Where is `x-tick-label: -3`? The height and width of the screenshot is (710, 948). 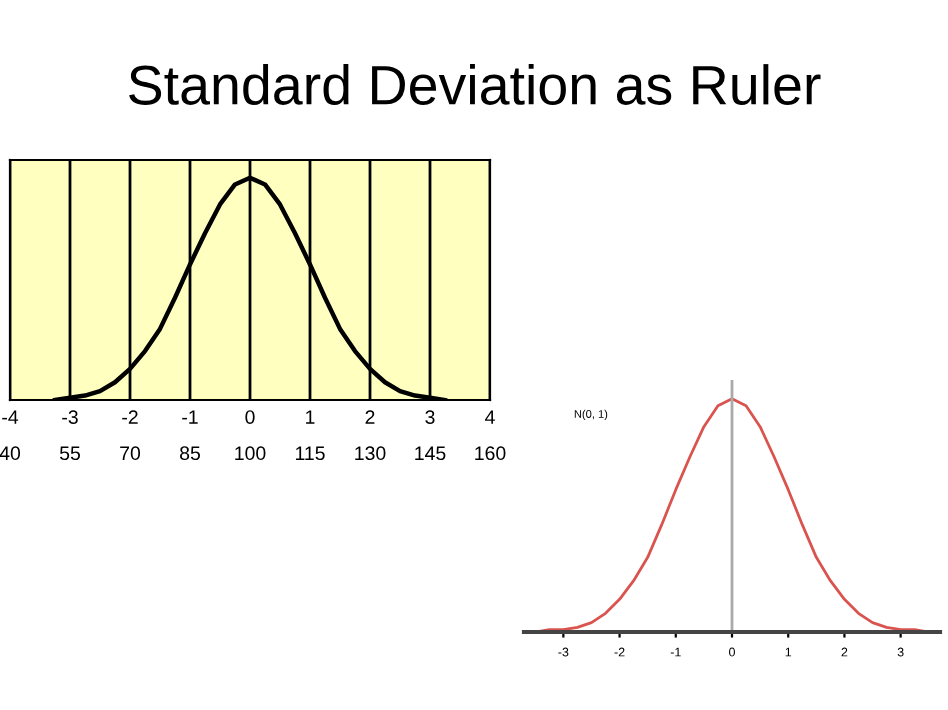 x-tick-label: -3 is located at coordinates (70, 417).